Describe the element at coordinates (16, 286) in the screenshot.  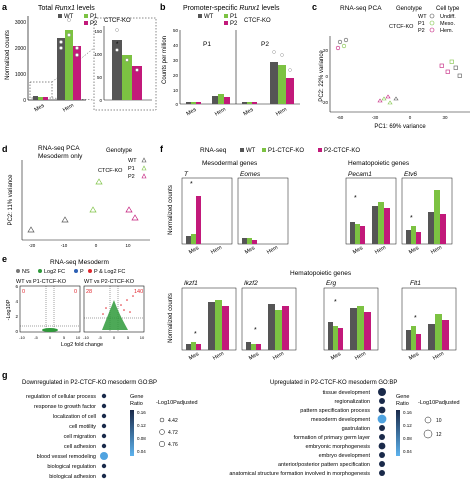
I see `svg-text: 6` at that location.